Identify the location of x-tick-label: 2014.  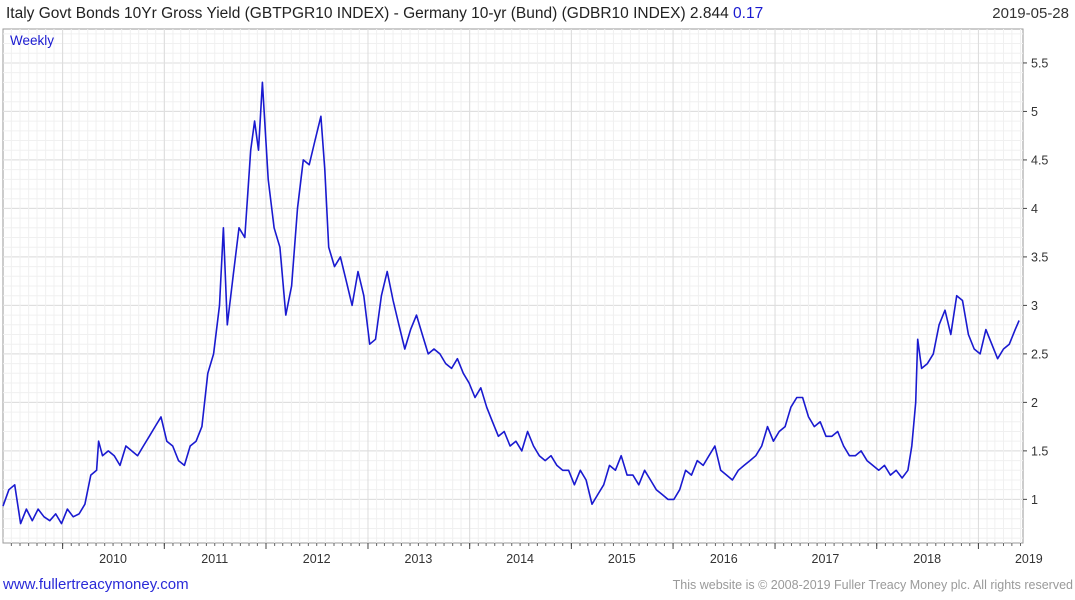
(520, 559).